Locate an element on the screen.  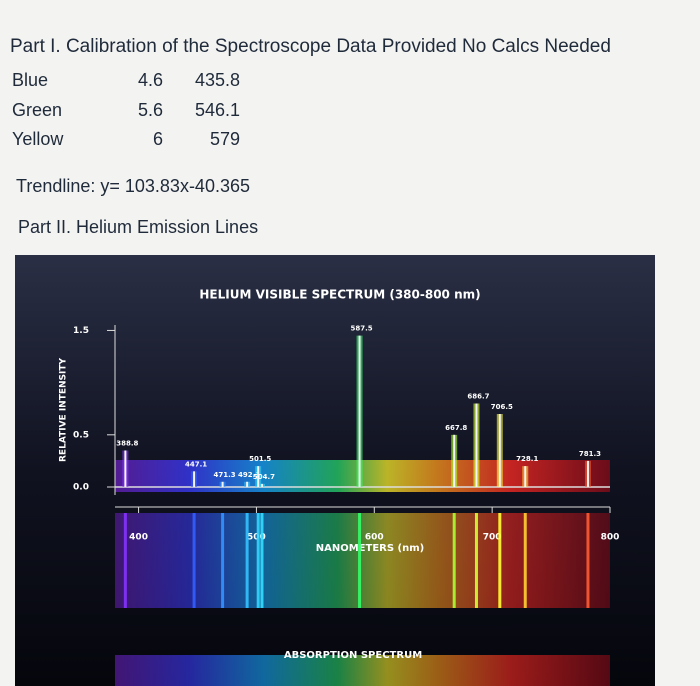
lower-band is located at coordinates (362, 670).